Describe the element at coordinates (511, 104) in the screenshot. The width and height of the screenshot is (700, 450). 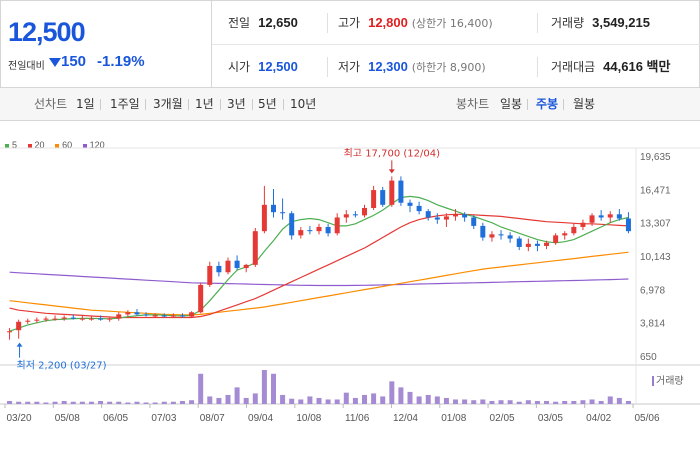
I see `candle-daily: 일봉` at that location.